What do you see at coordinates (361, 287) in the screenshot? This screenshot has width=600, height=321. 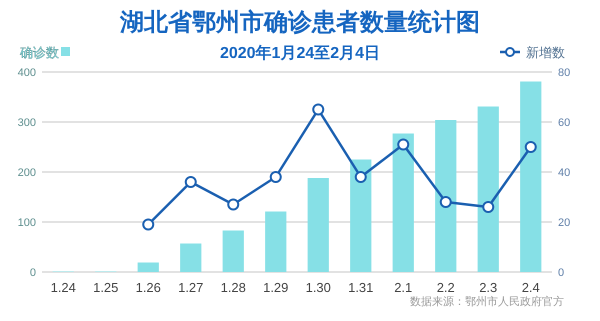 I see `x-tick-label: 1.31` at bounding box center [361, 287].